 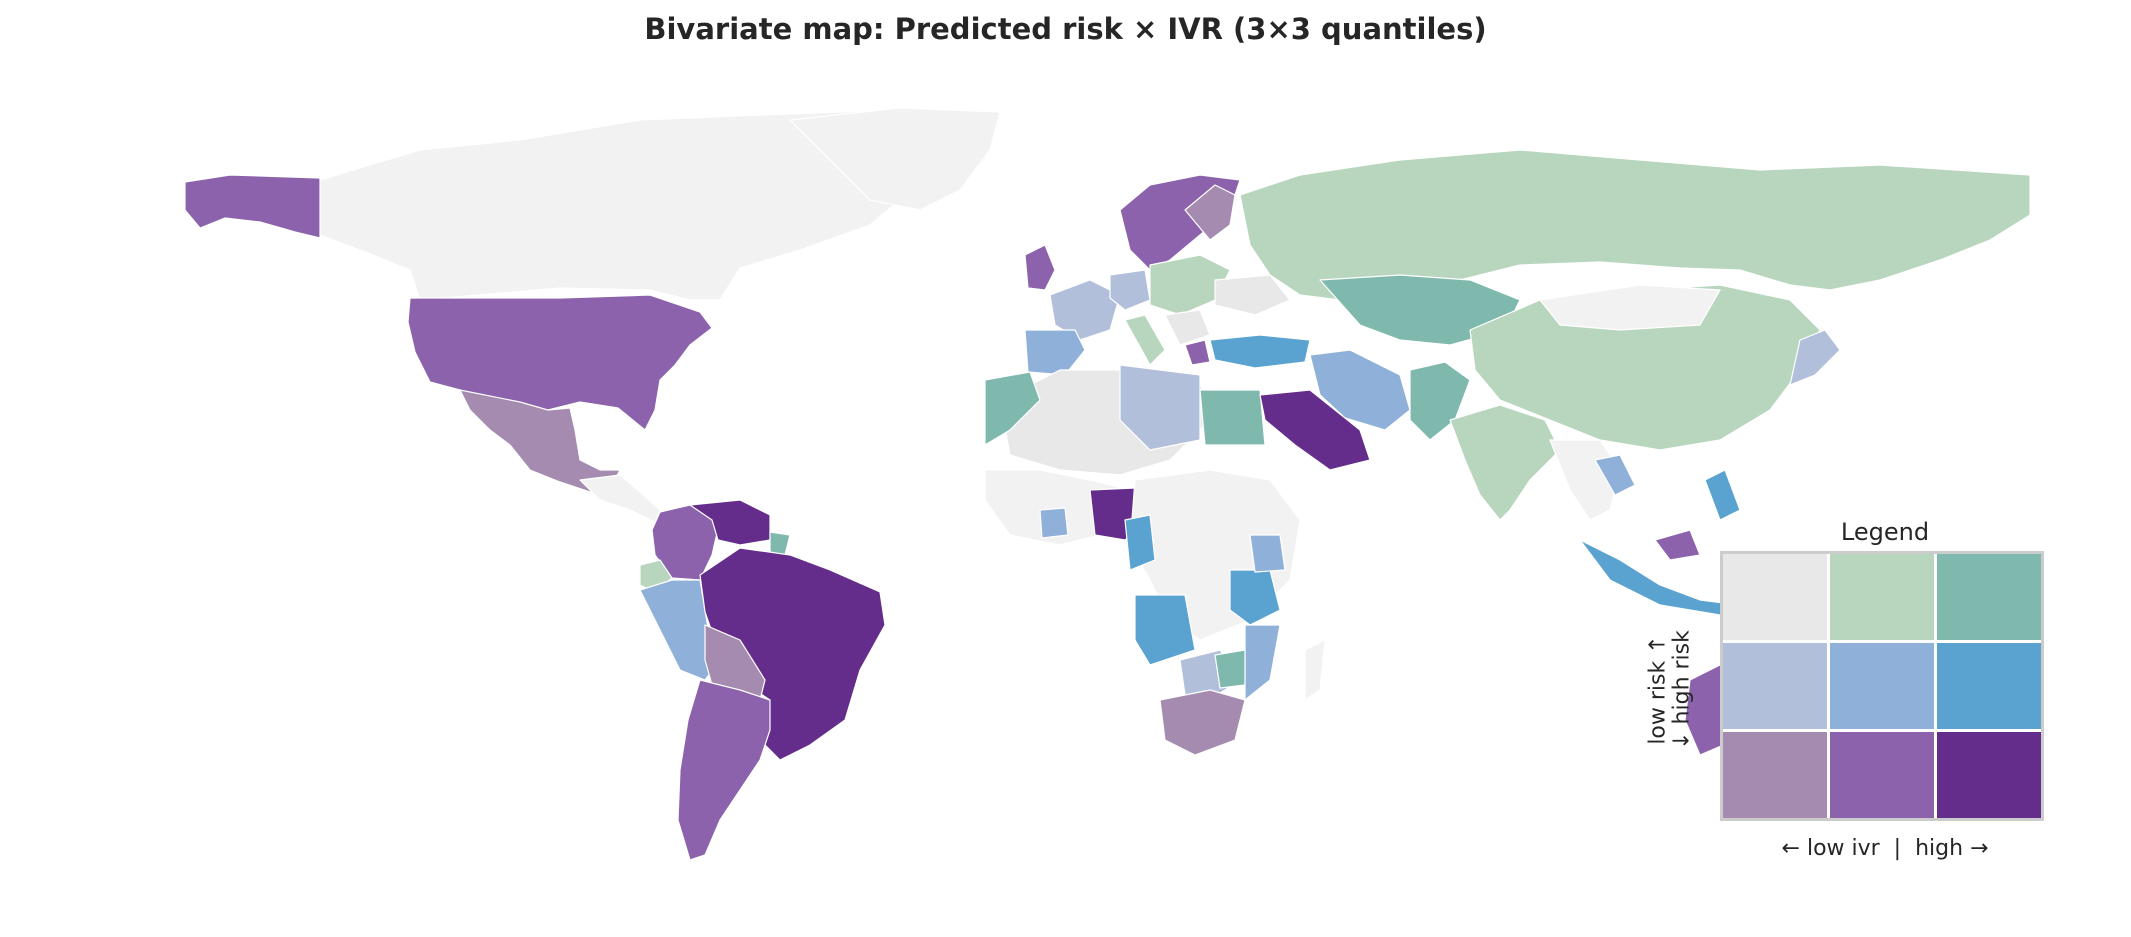 What do you see at coordinates (1055, 352) in the screenshot?
I see `region-iberia` at bounding box center [1055, 352].